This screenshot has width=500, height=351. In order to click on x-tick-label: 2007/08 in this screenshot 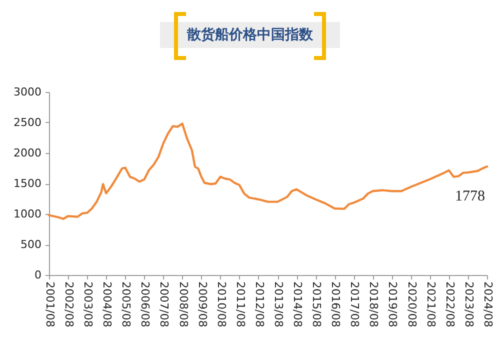, I will do `click(164, 305)`.